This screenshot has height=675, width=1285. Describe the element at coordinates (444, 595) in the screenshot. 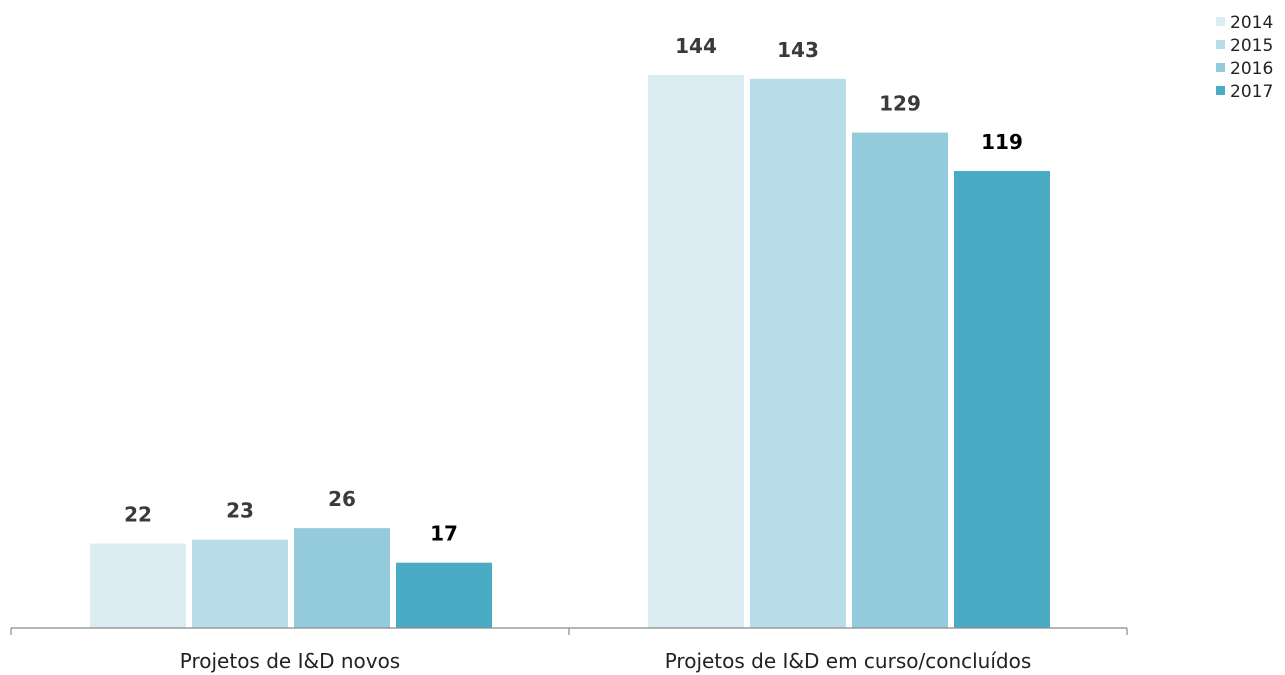

I see `bar-2017-novos` at that location.